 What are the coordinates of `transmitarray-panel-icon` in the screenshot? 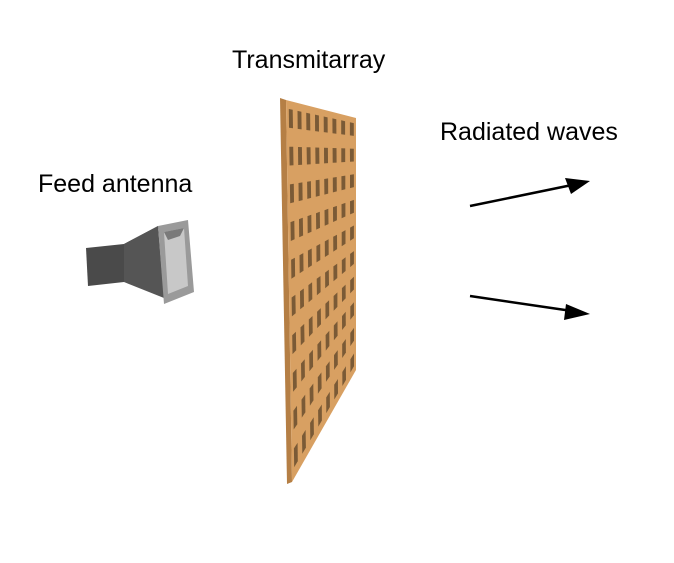 It's located at (318, 291).